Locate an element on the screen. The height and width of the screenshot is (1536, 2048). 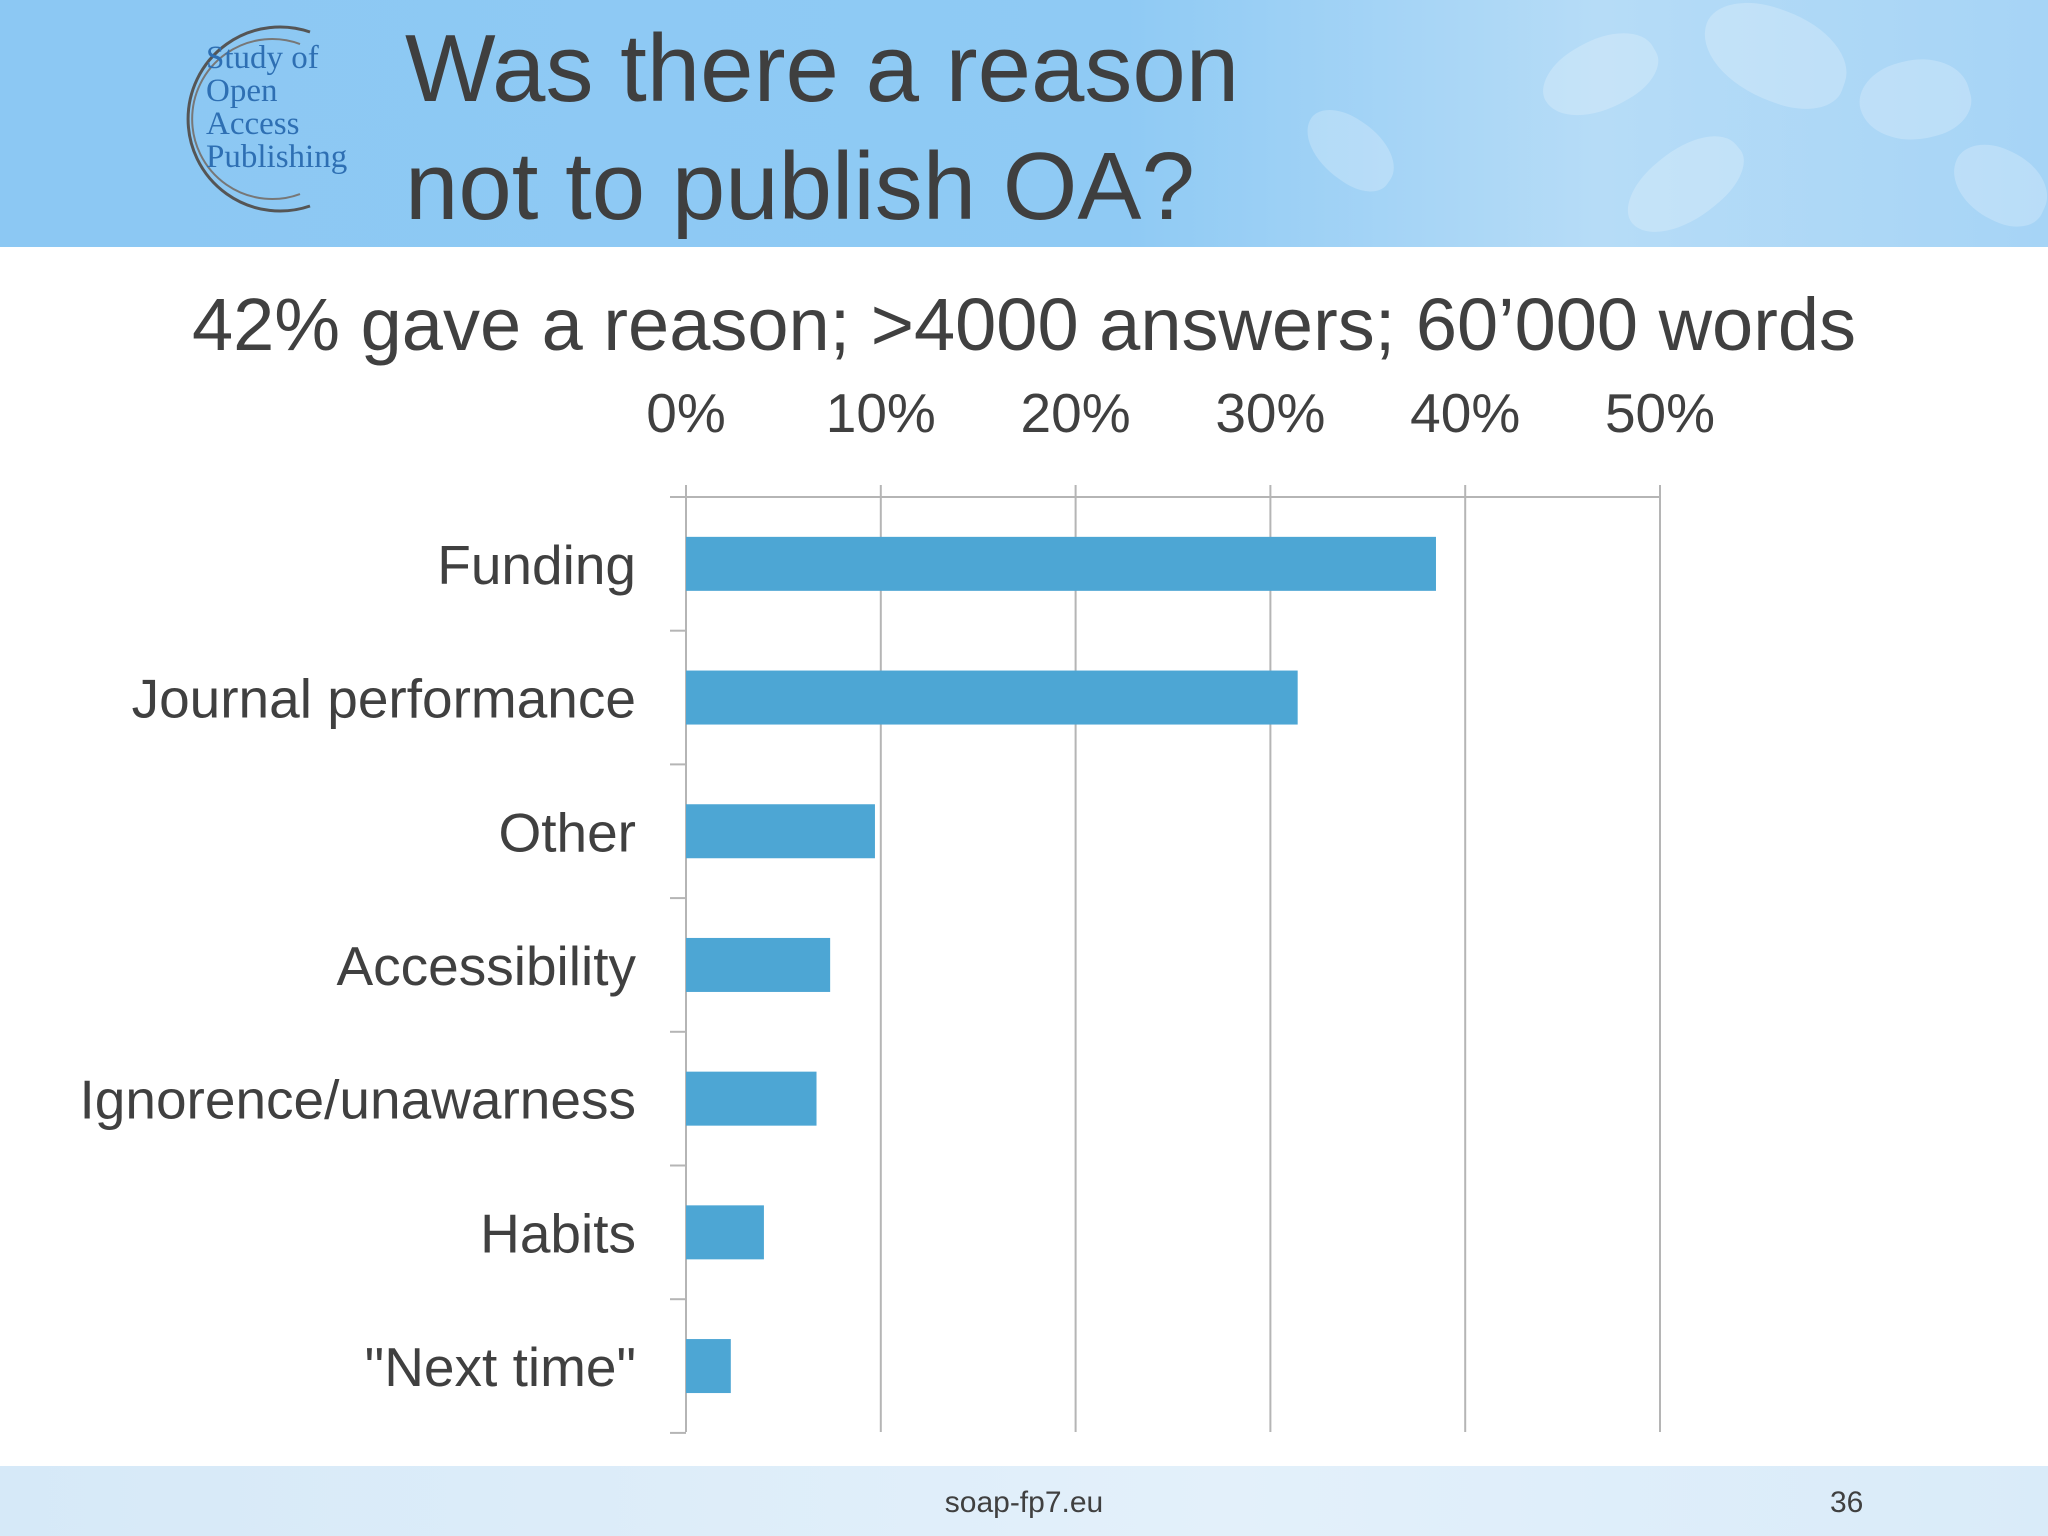
footer-url: soap-fp7.eu is located at coordinates (1024, 1502).